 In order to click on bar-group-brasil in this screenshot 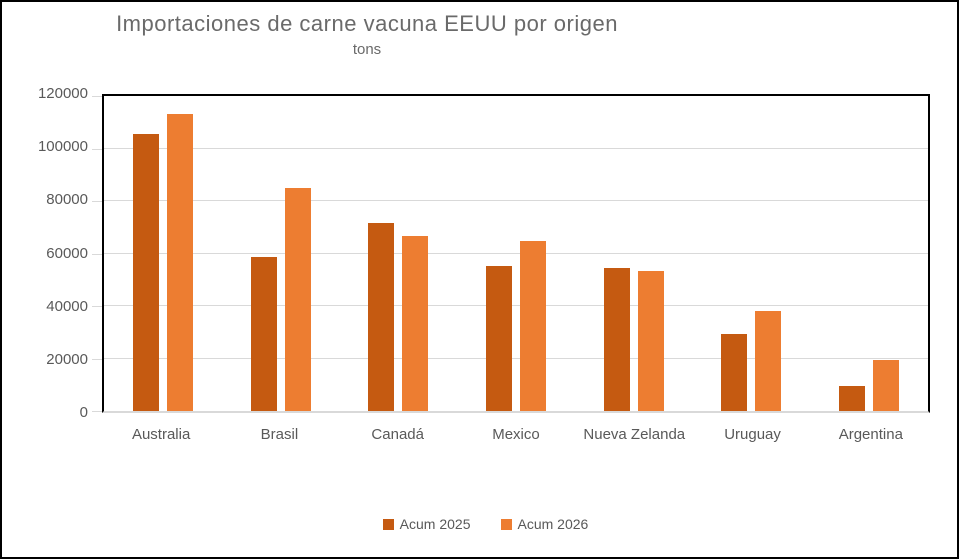, I will do `click(281, 253)`.